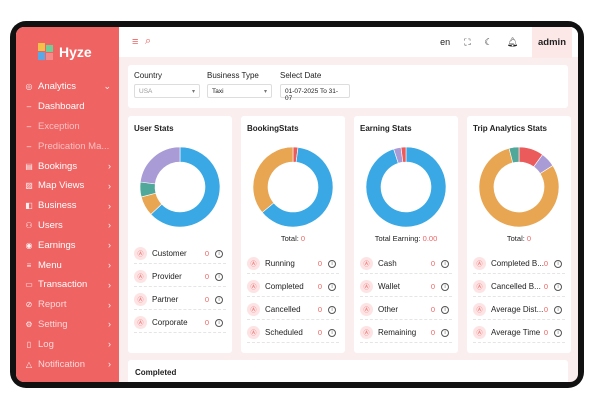 Image resolution: width=594 pixels, height=410 pixels. I want to click on sidebar-item-analytics: ◎ Analytics ⌄, so click(67, 87).